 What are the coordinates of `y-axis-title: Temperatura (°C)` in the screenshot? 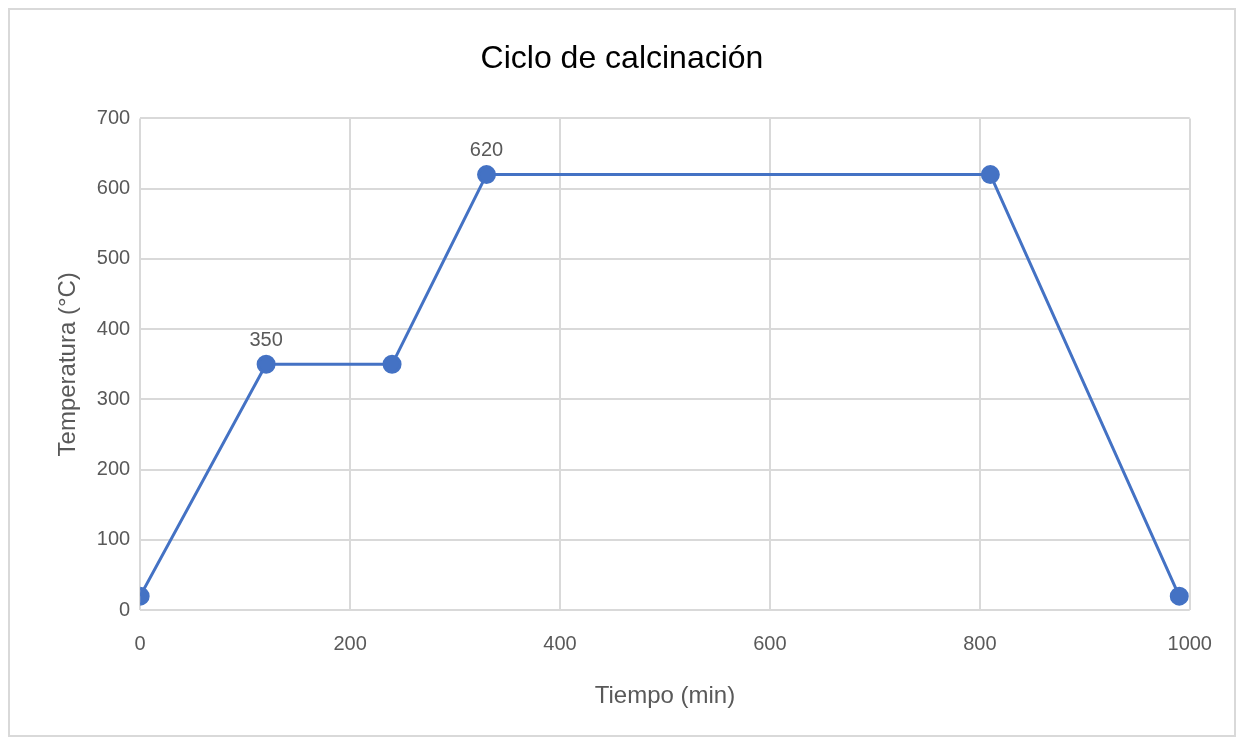 It's located at (67, 364).